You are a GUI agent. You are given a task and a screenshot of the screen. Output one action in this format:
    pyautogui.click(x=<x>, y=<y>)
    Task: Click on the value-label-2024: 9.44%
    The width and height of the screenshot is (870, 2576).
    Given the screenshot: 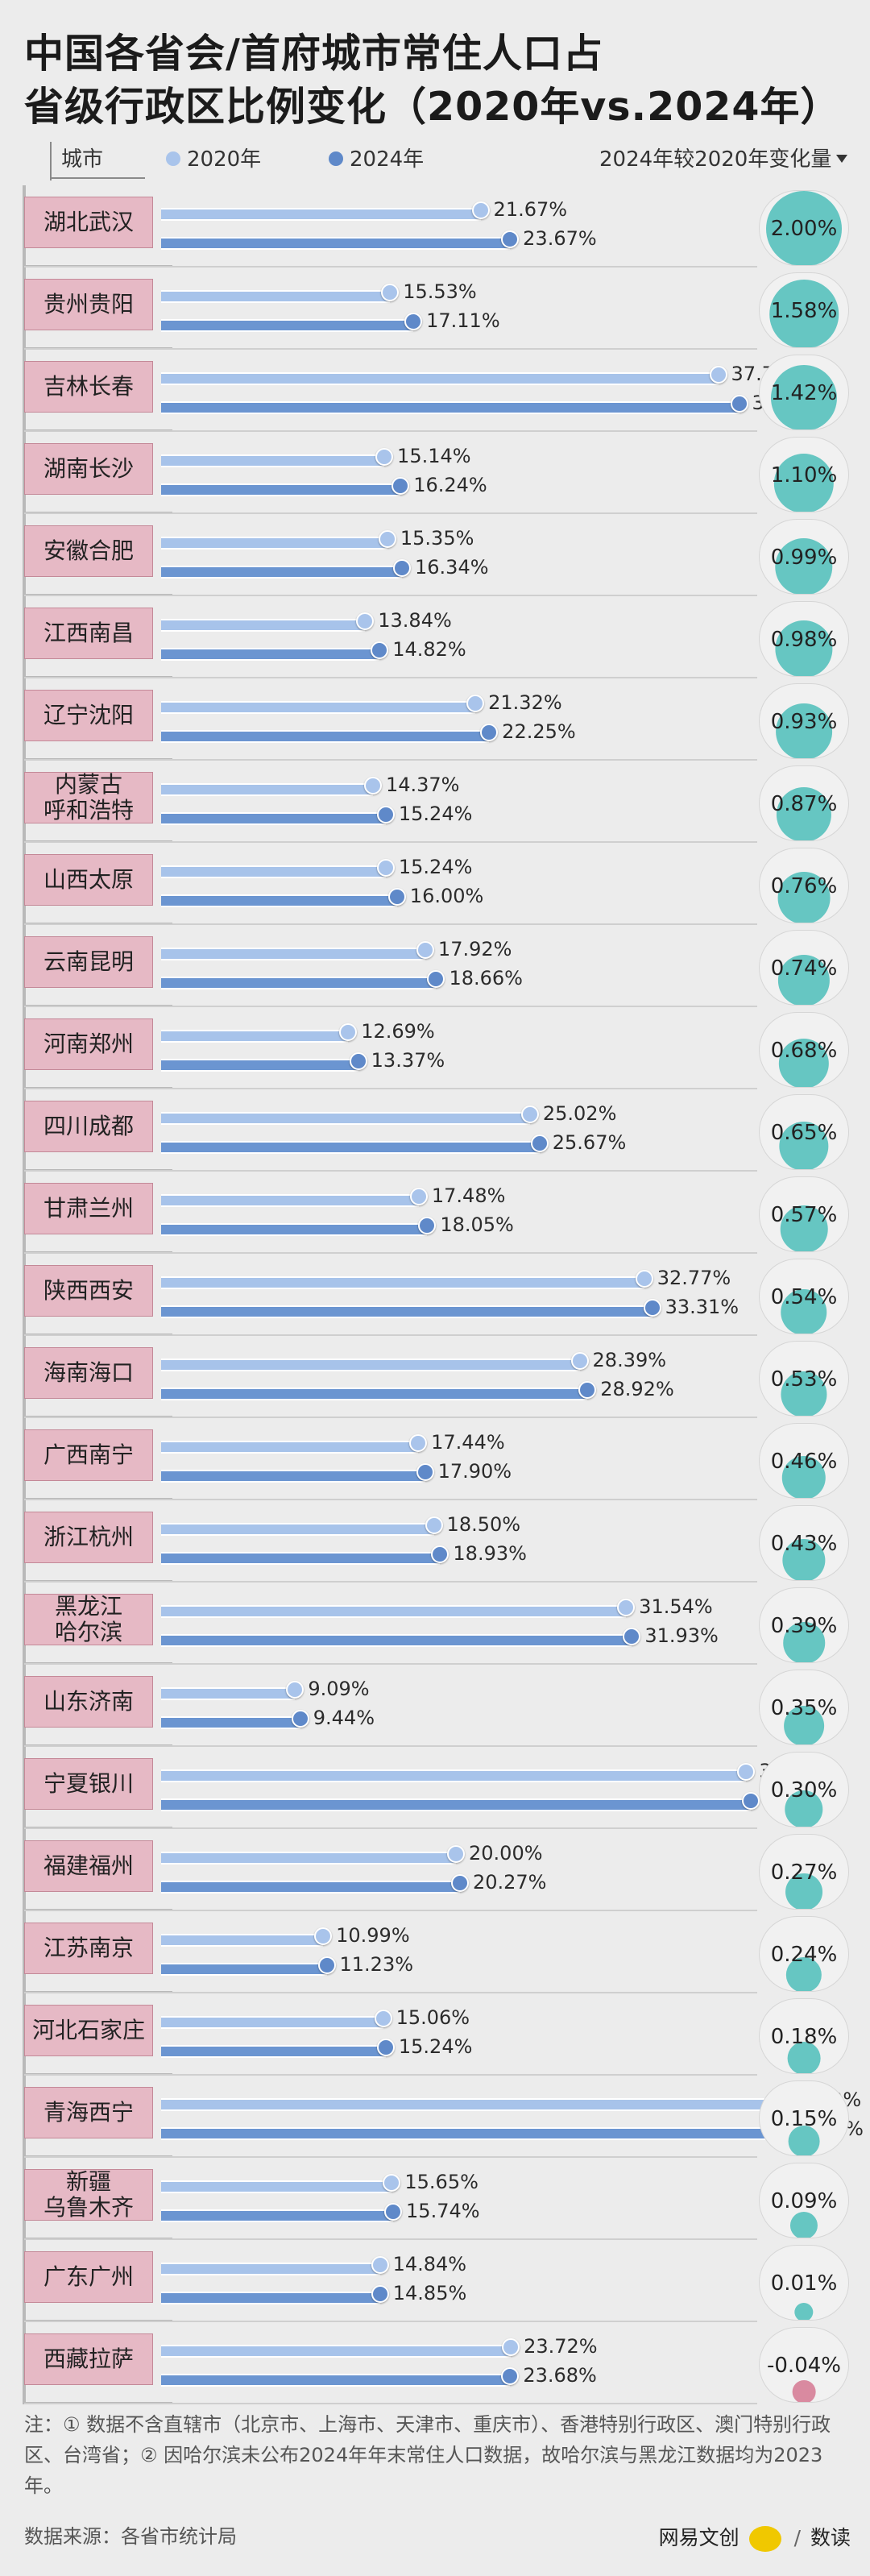 What is the action you would take?
    pyautogui.click(x=344, y=1718)
    